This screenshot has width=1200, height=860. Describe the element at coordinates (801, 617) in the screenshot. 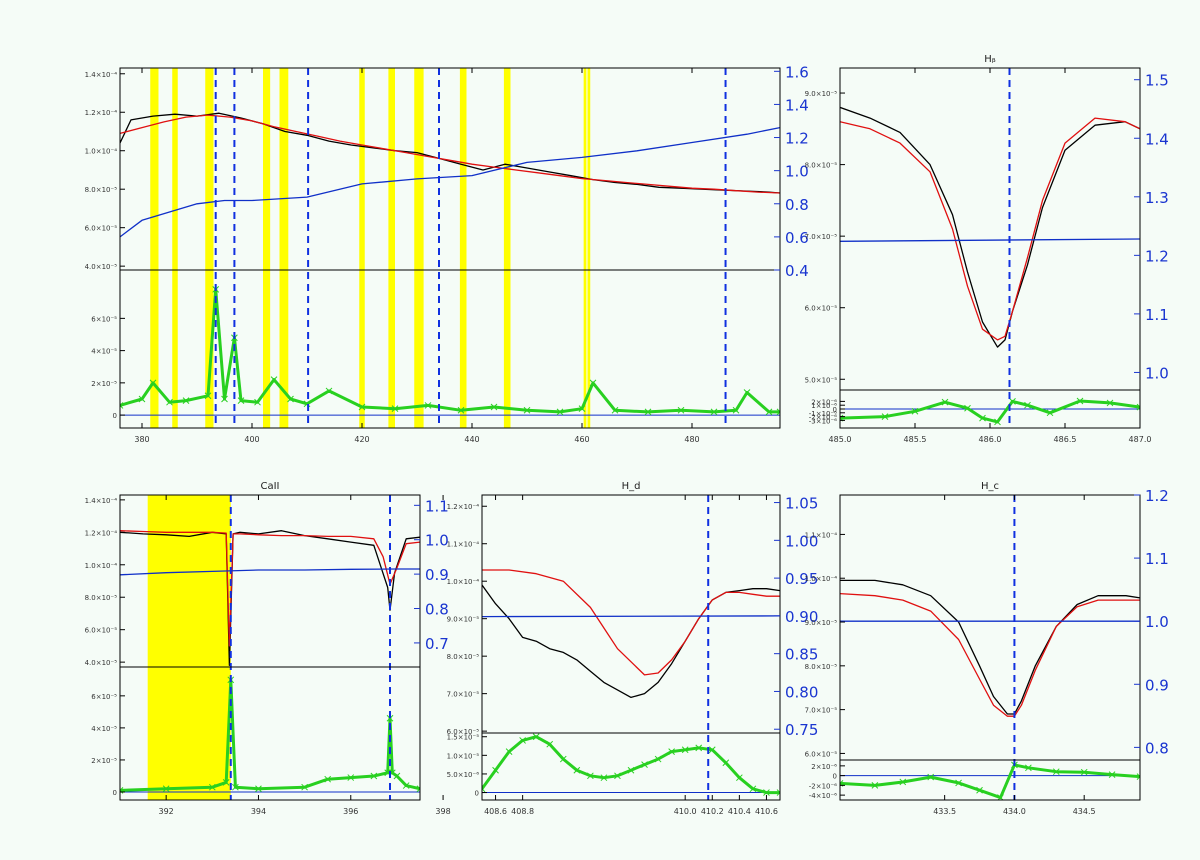

I see `right-y-tick-label: 0.90` at that location.